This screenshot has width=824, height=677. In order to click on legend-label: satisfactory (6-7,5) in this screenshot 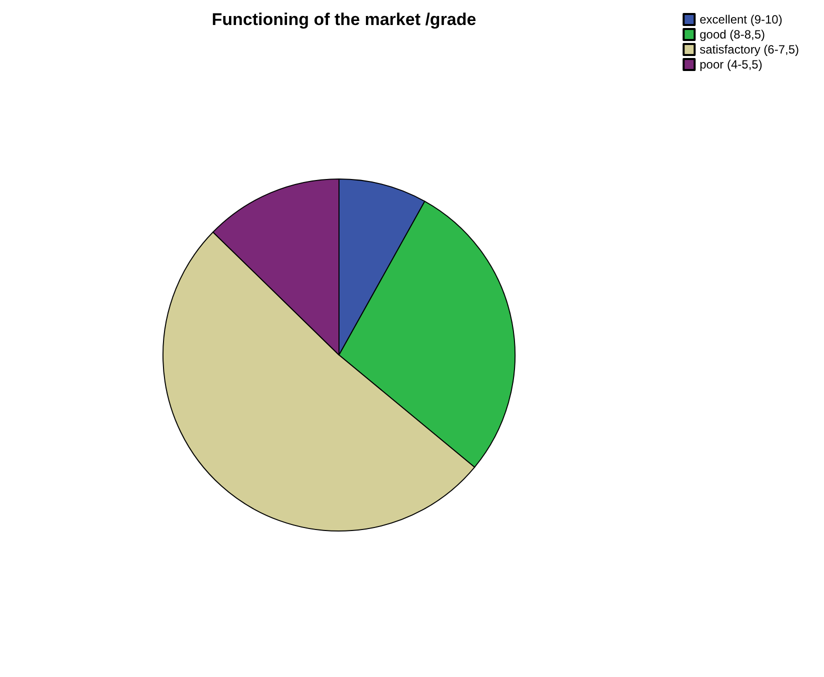, I will do `click(750, 49)`.